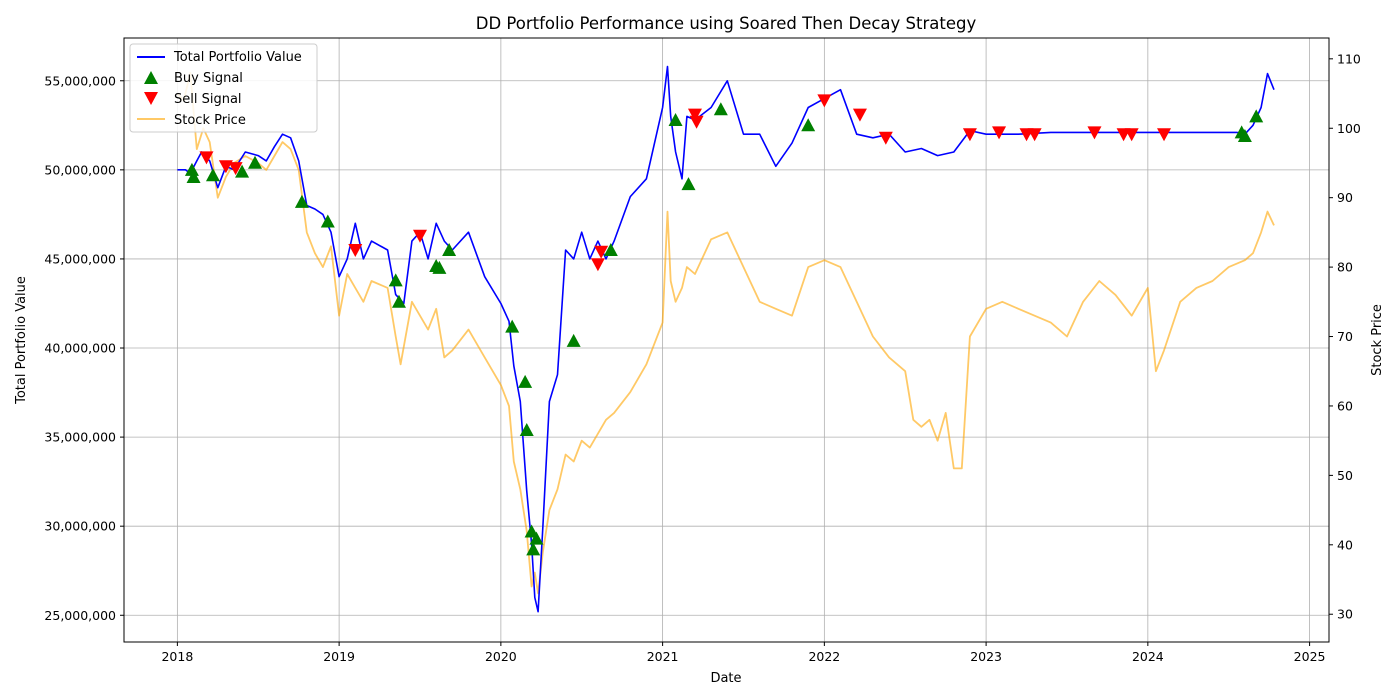 The image size is (1400, 700). Describe the element at coordinates (208, 99) in the screenshot. I see `legend-sell-label: Sell Signal` at that location.